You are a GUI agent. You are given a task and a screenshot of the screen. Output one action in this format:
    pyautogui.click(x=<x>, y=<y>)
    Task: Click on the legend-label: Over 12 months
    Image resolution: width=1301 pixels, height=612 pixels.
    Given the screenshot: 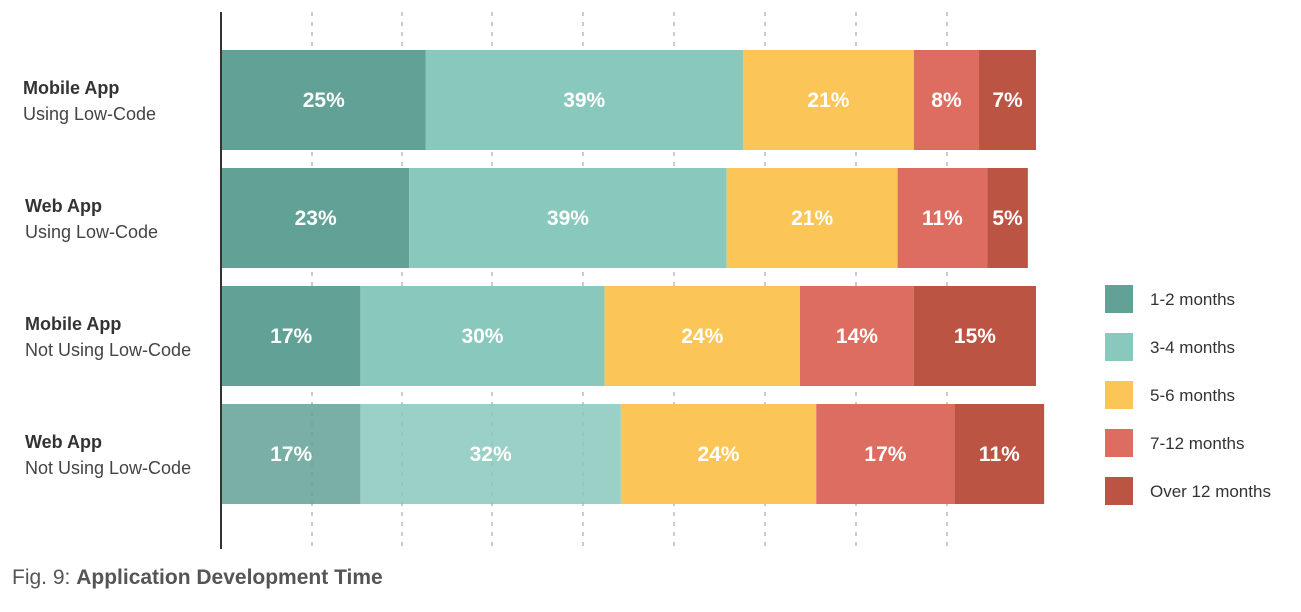 What is the action you would take?
    pyautogui.click(x=1210, y=491)
    